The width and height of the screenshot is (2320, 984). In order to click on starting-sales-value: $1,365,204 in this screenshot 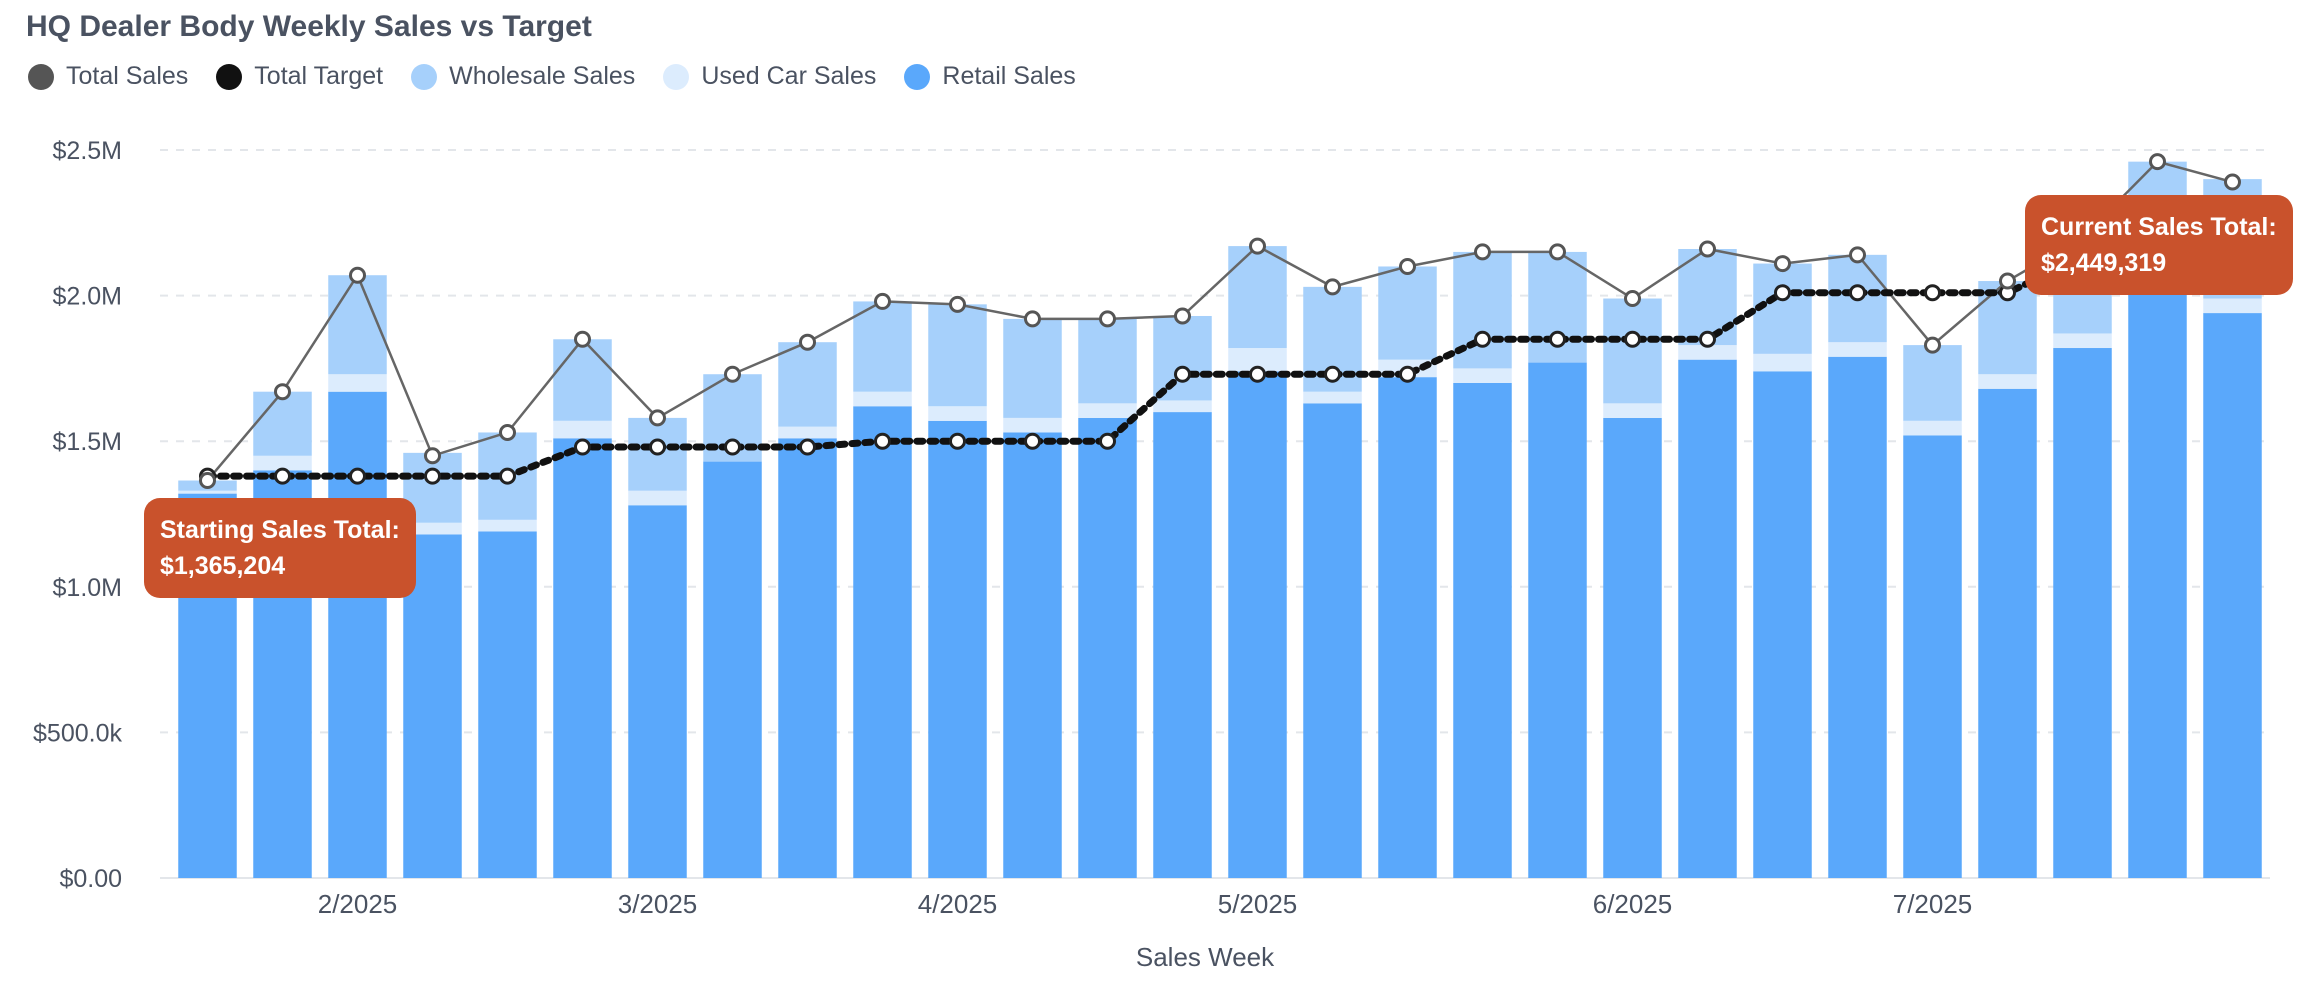, I will do `click(223, 566)`.